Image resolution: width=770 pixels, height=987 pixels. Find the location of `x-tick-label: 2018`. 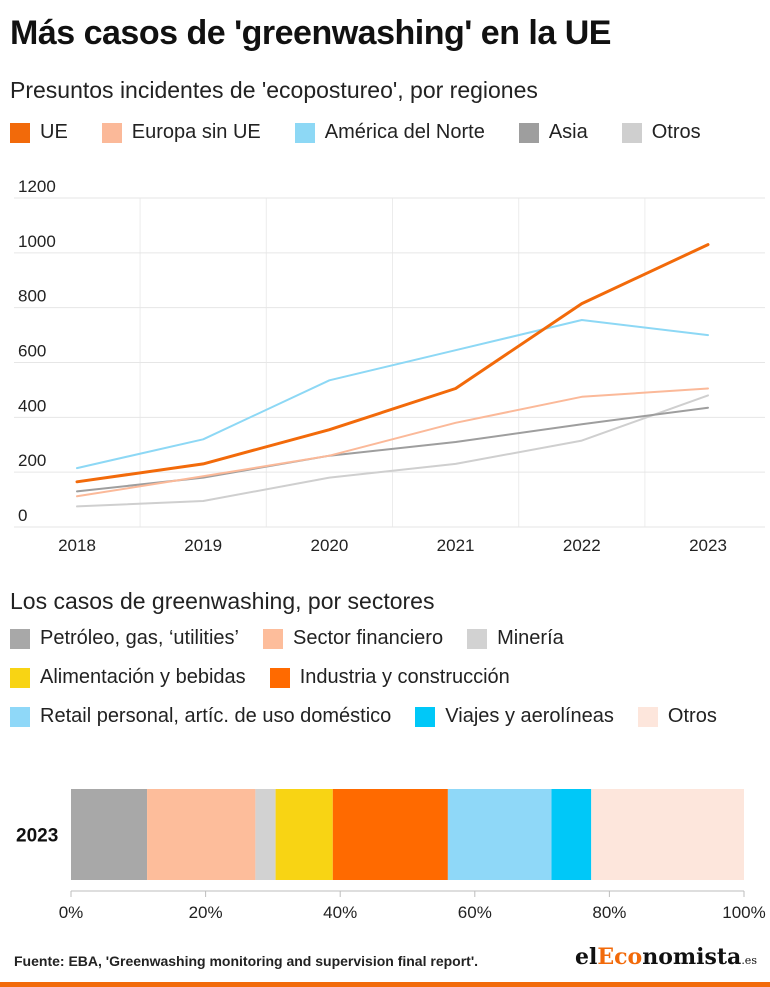

x-tick-label: 2018 is located at coordinates (77, 545).